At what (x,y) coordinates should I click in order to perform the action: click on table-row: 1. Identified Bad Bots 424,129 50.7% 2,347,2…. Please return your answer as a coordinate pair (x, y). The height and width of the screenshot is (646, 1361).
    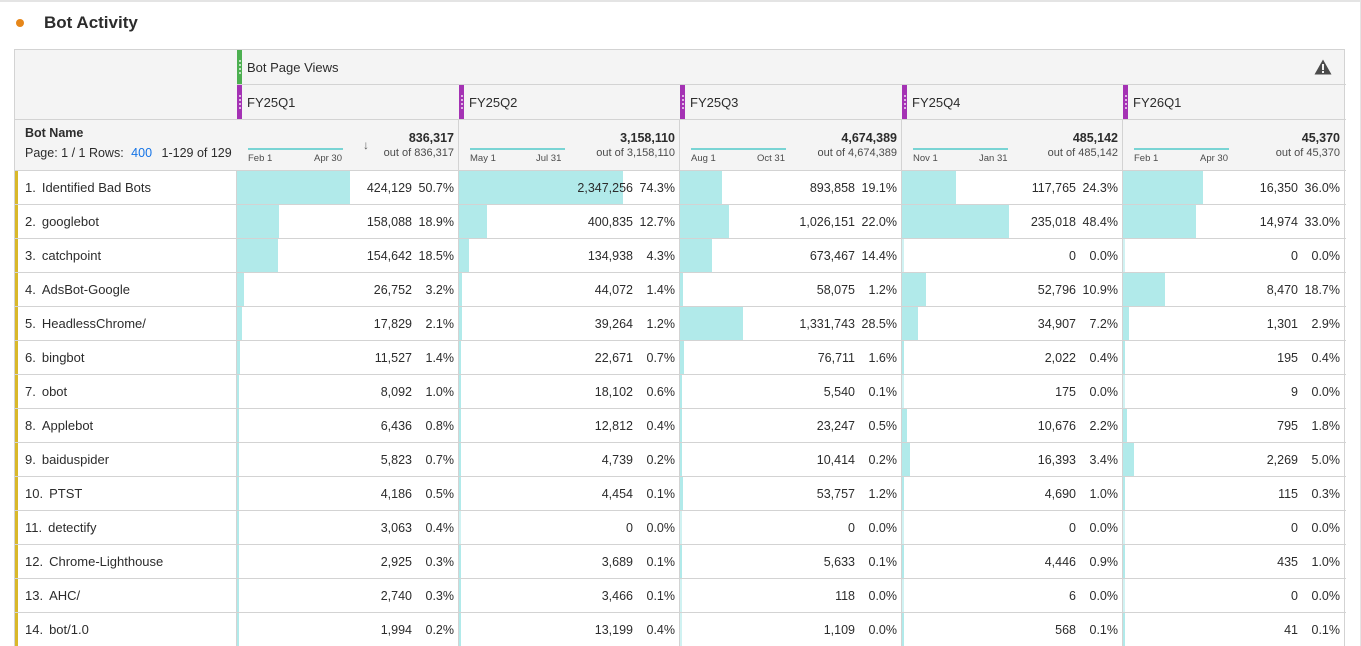
    Looking at the image, I should click on (680, 188).